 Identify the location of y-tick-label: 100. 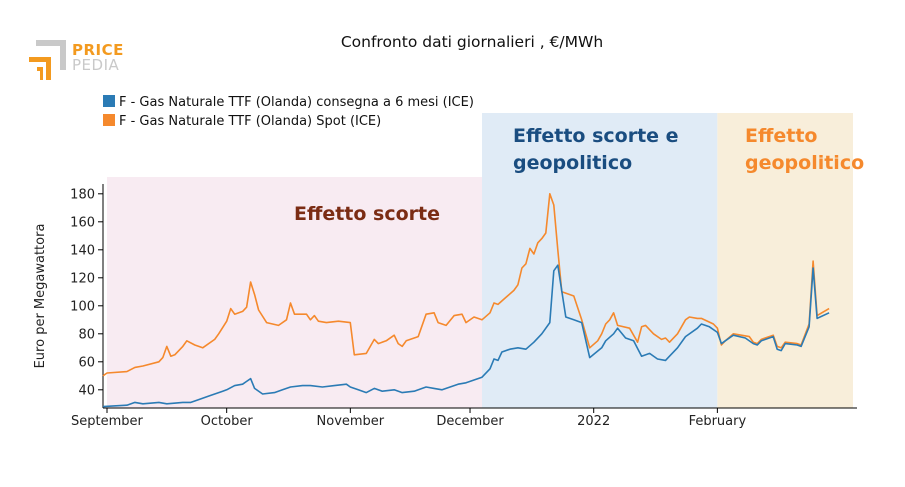
(82, 306).